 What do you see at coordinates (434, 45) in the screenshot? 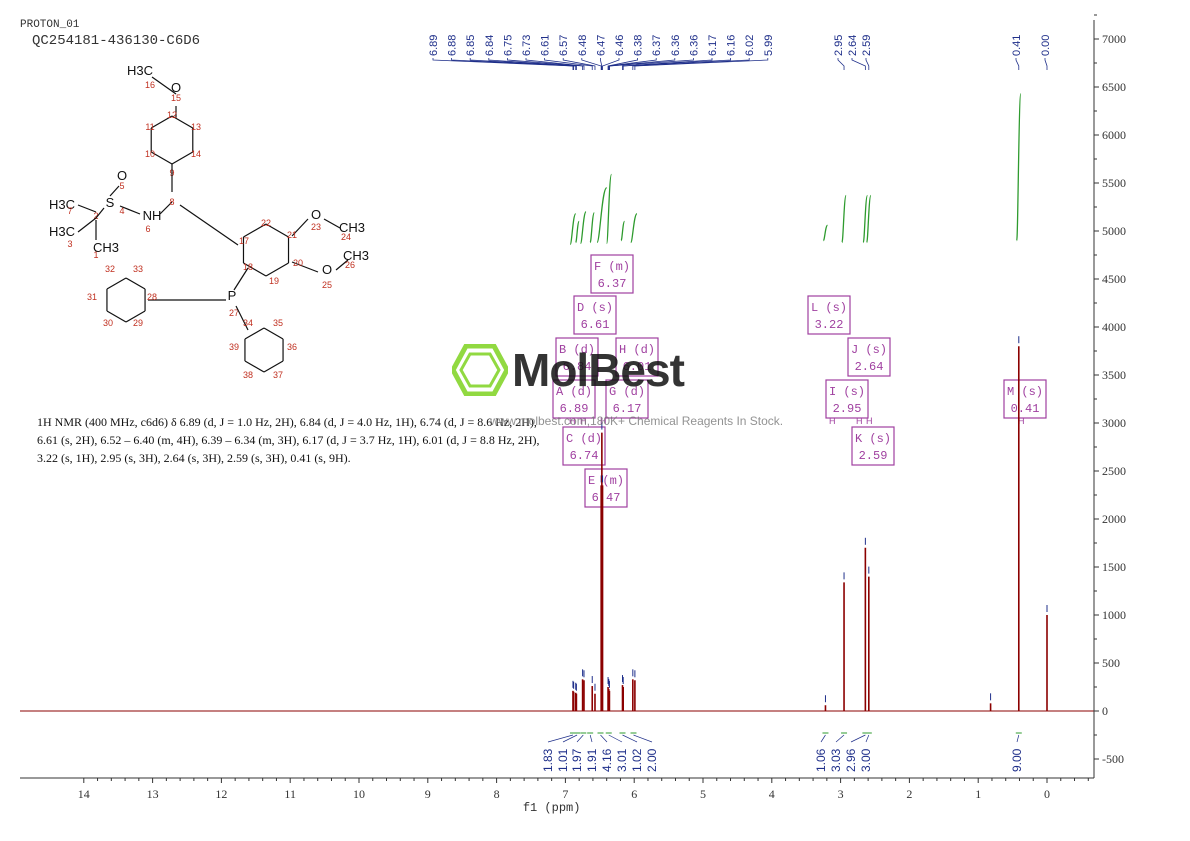
I see `peak-label: 6.89` at bounding box center [434, 45].